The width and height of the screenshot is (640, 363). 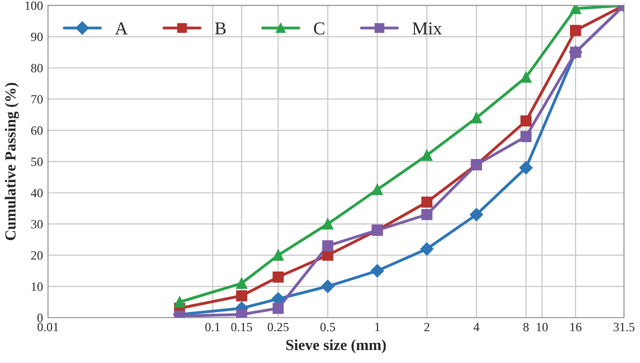 I want to click on y-tick-label: 100, so click(x=34, y=5).